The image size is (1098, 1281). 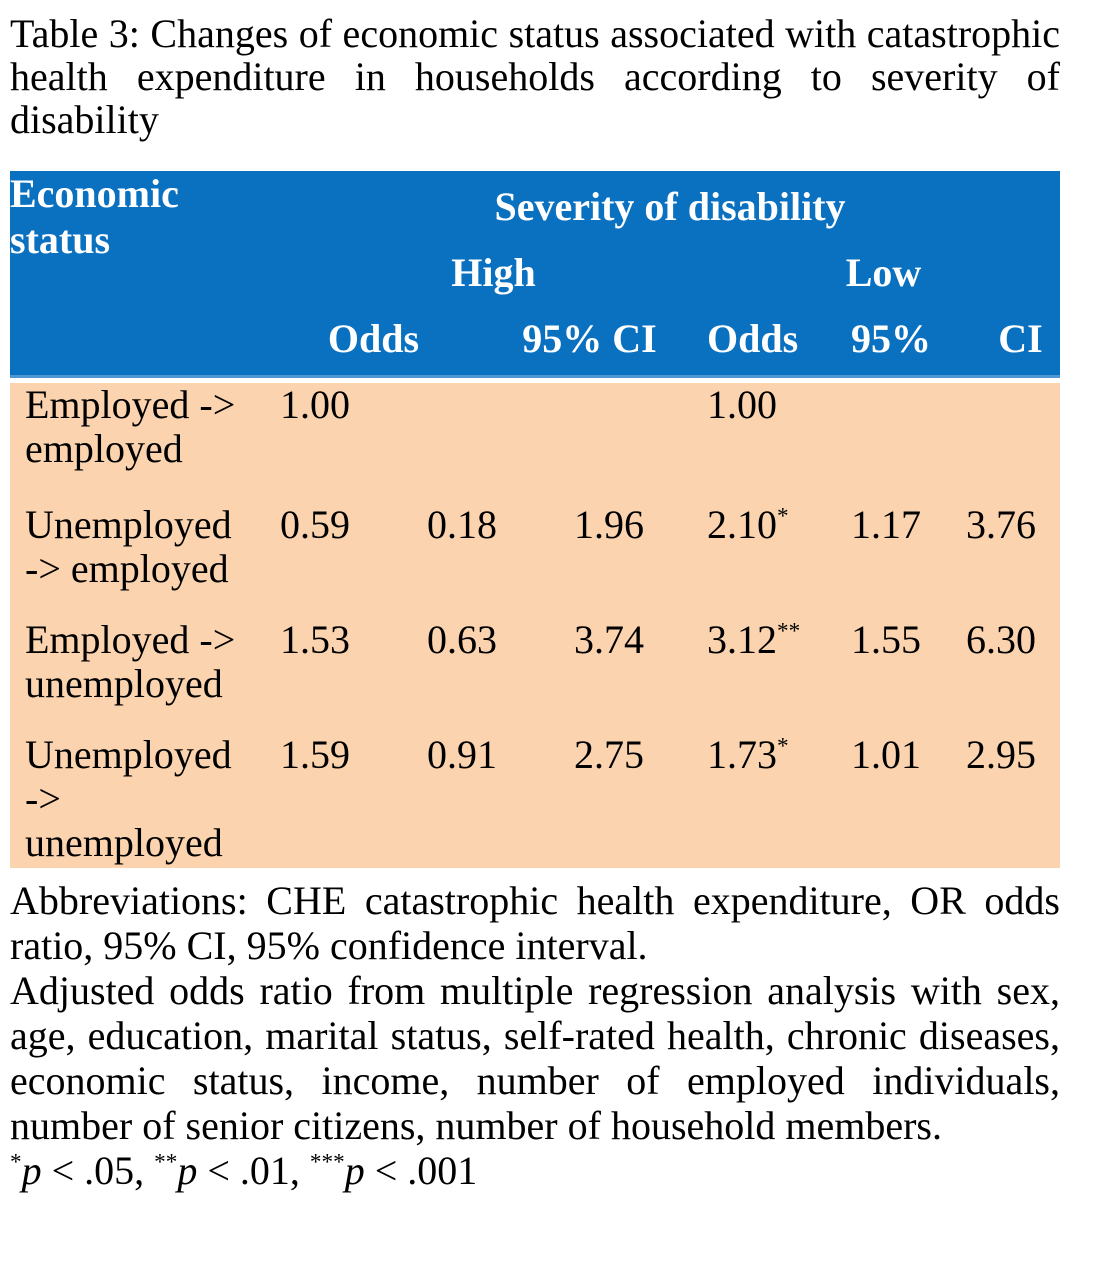 What do you see at coordinates (779, 340) in the screenshot?
I see `header-odds-low: Odds` at bounding box center [779, 340].